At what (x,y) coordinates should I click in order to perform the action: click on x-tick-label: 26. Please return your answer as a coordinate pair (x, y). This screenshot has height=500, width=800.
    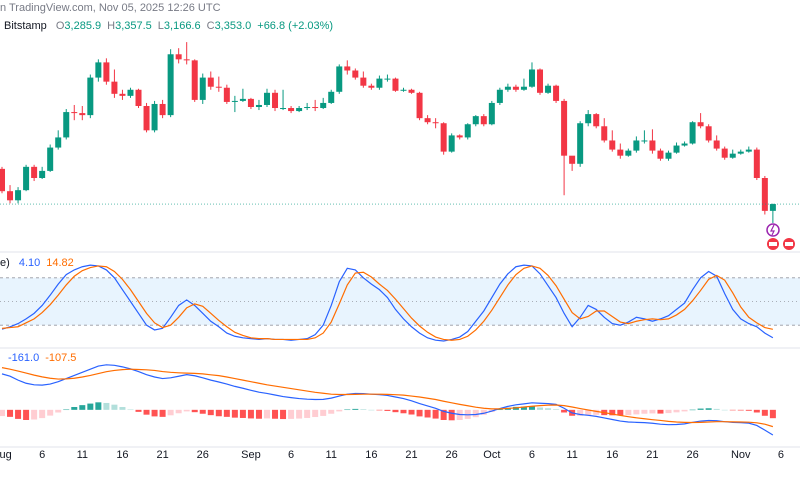
    Looking at the image, I should click on (452, 455).